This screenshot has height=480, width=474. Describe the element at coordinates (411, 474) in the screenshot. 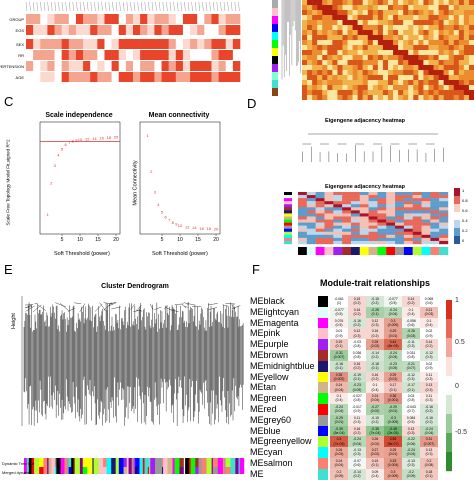

I see `correlation-cell: -0.2(0.09)` at that location.